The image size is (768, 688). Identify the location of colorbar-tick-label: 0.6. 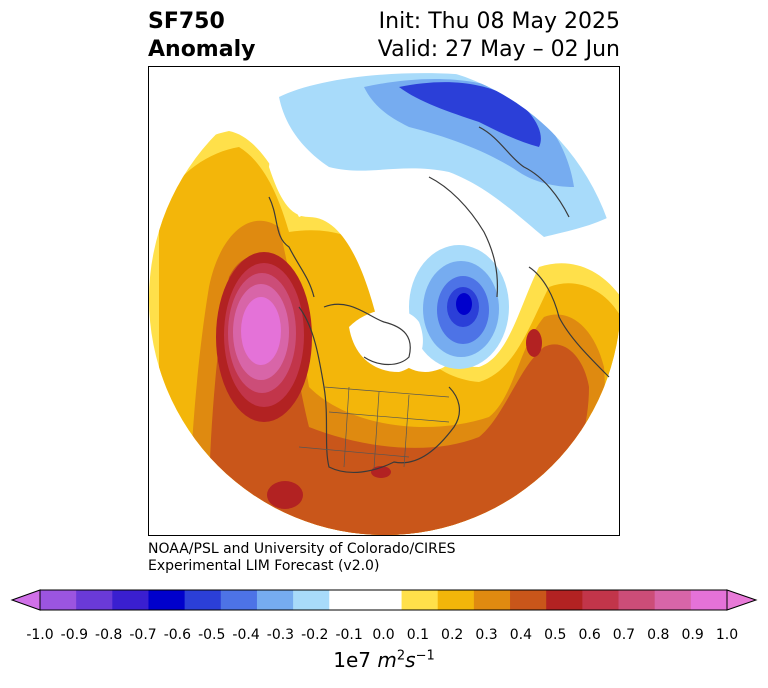
(589, 635).